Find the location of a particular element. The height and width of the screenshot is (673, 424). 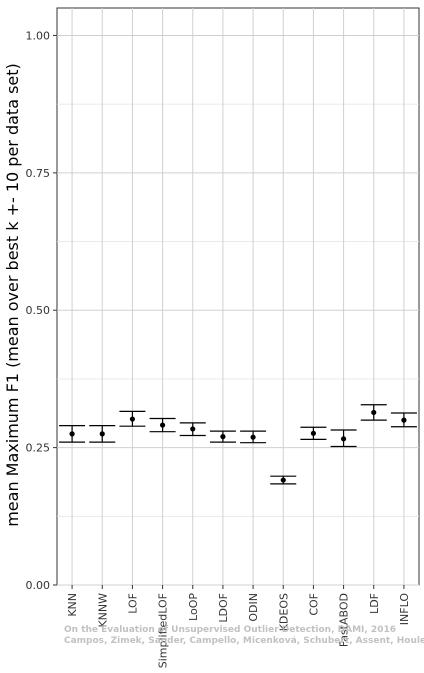

mean-point-inflo is located at coordinates (404, 420).